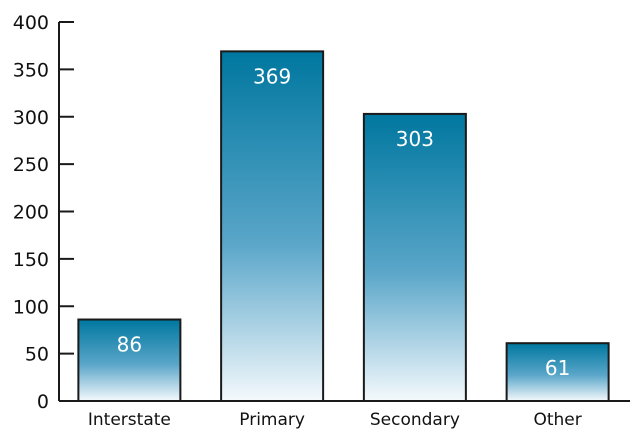  Describe the element at coordinates (31, 307) in the screenshot. I see `y-tick-label: 100` at that location.